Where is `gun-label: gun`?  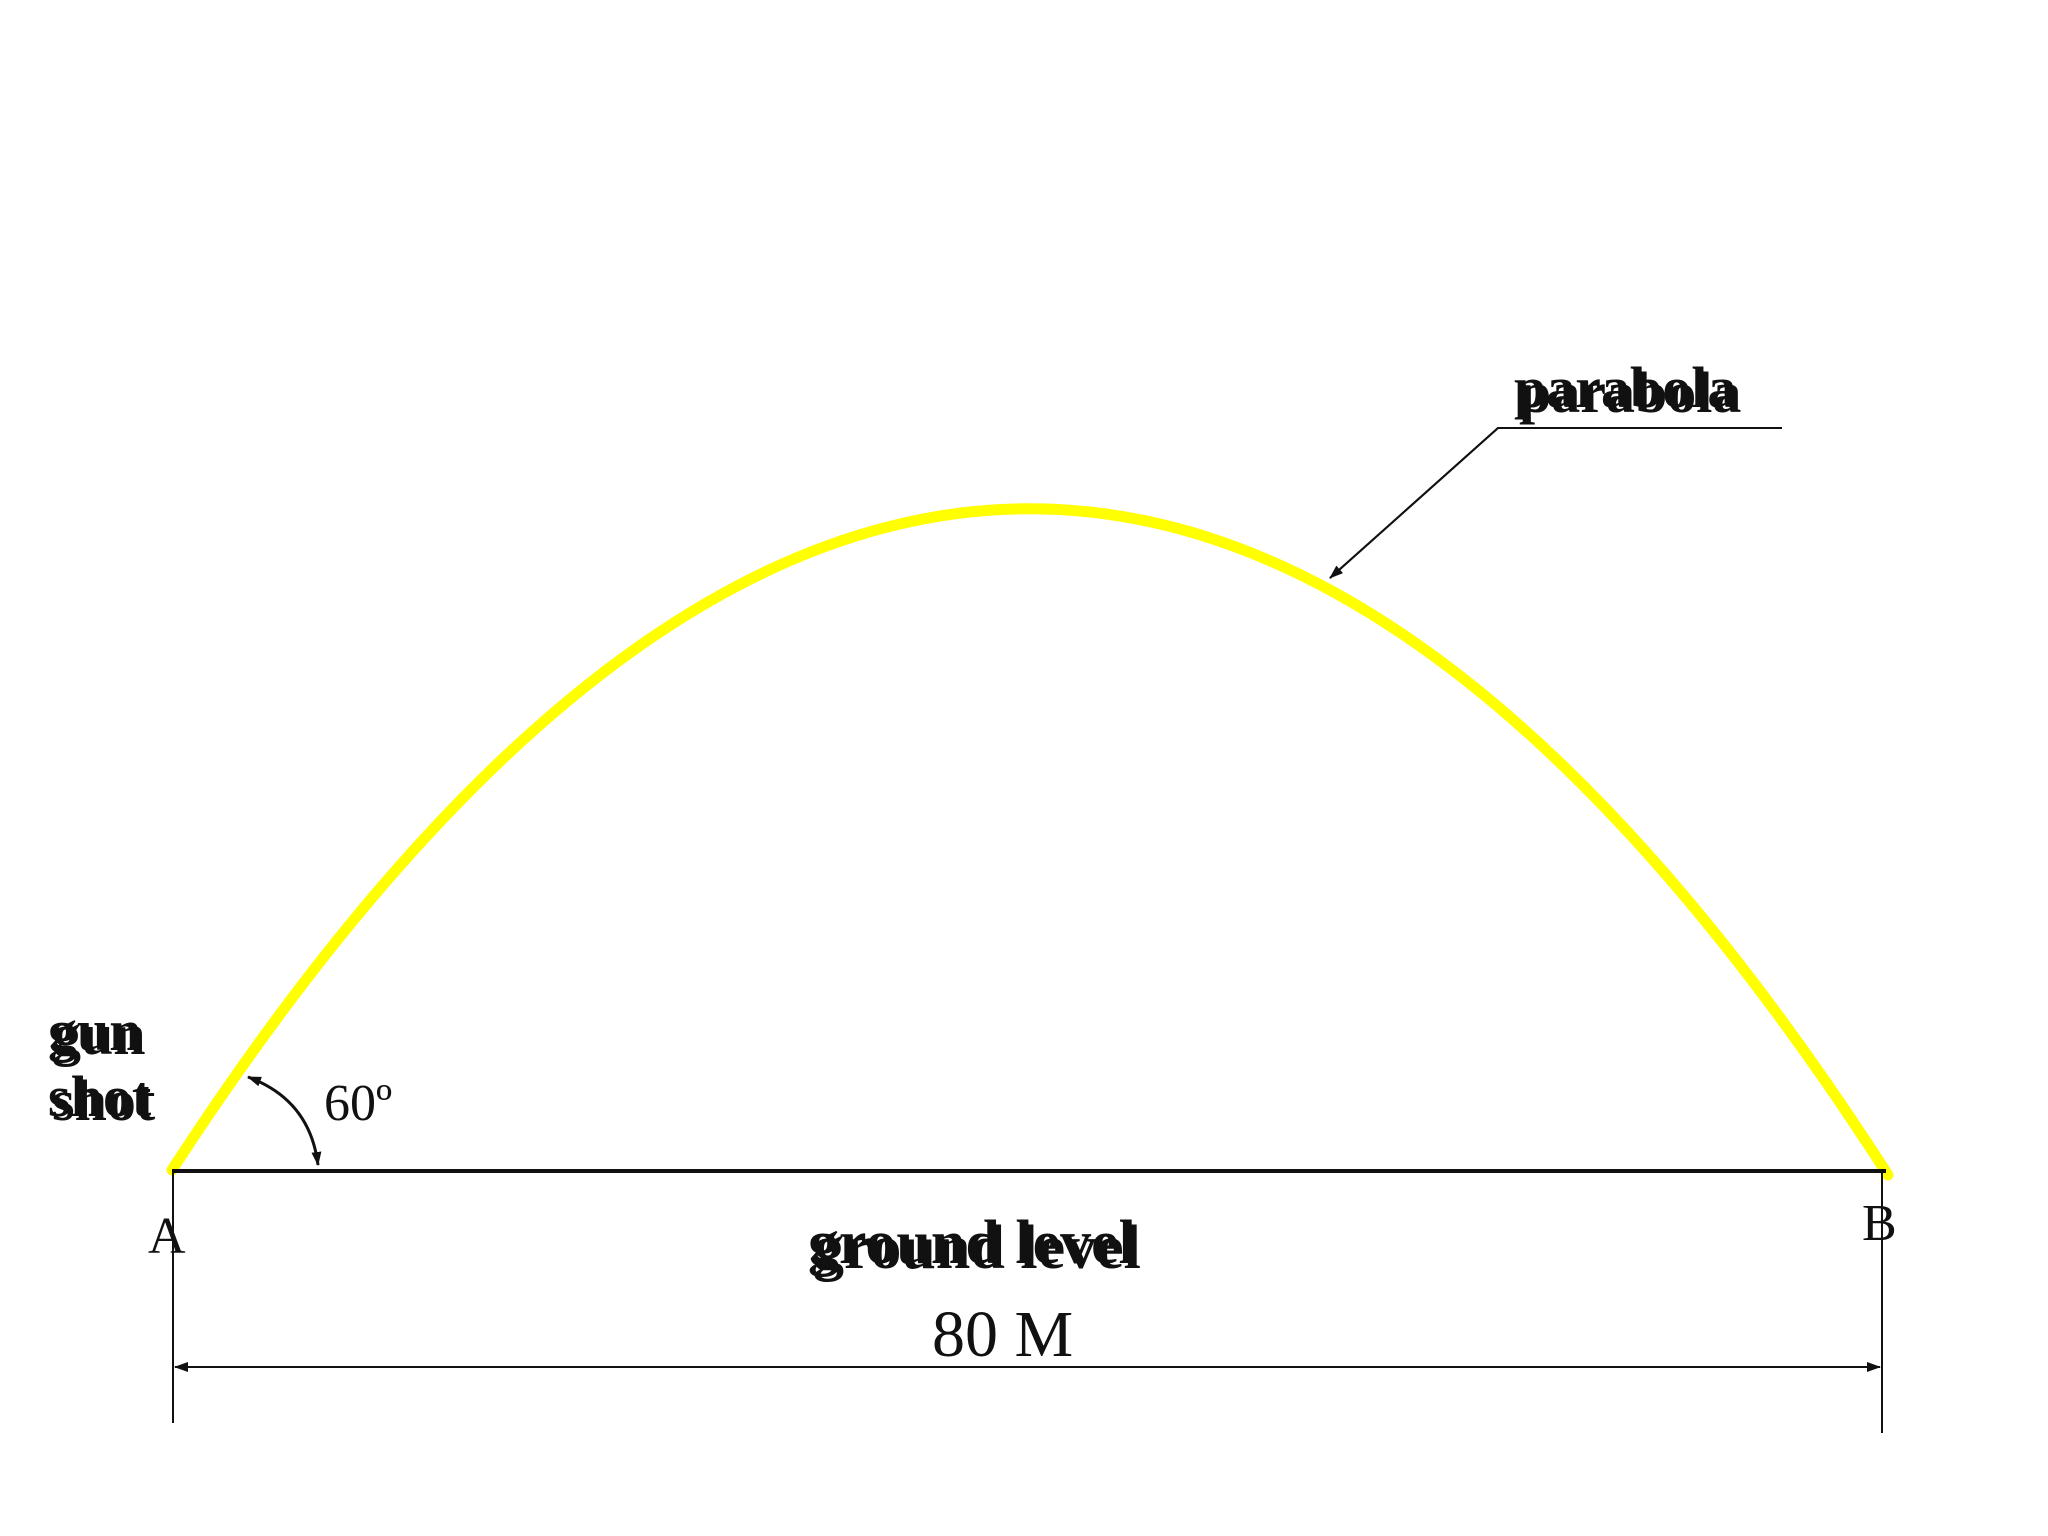
gun-label: gun is located at coordinates (95, 1030).